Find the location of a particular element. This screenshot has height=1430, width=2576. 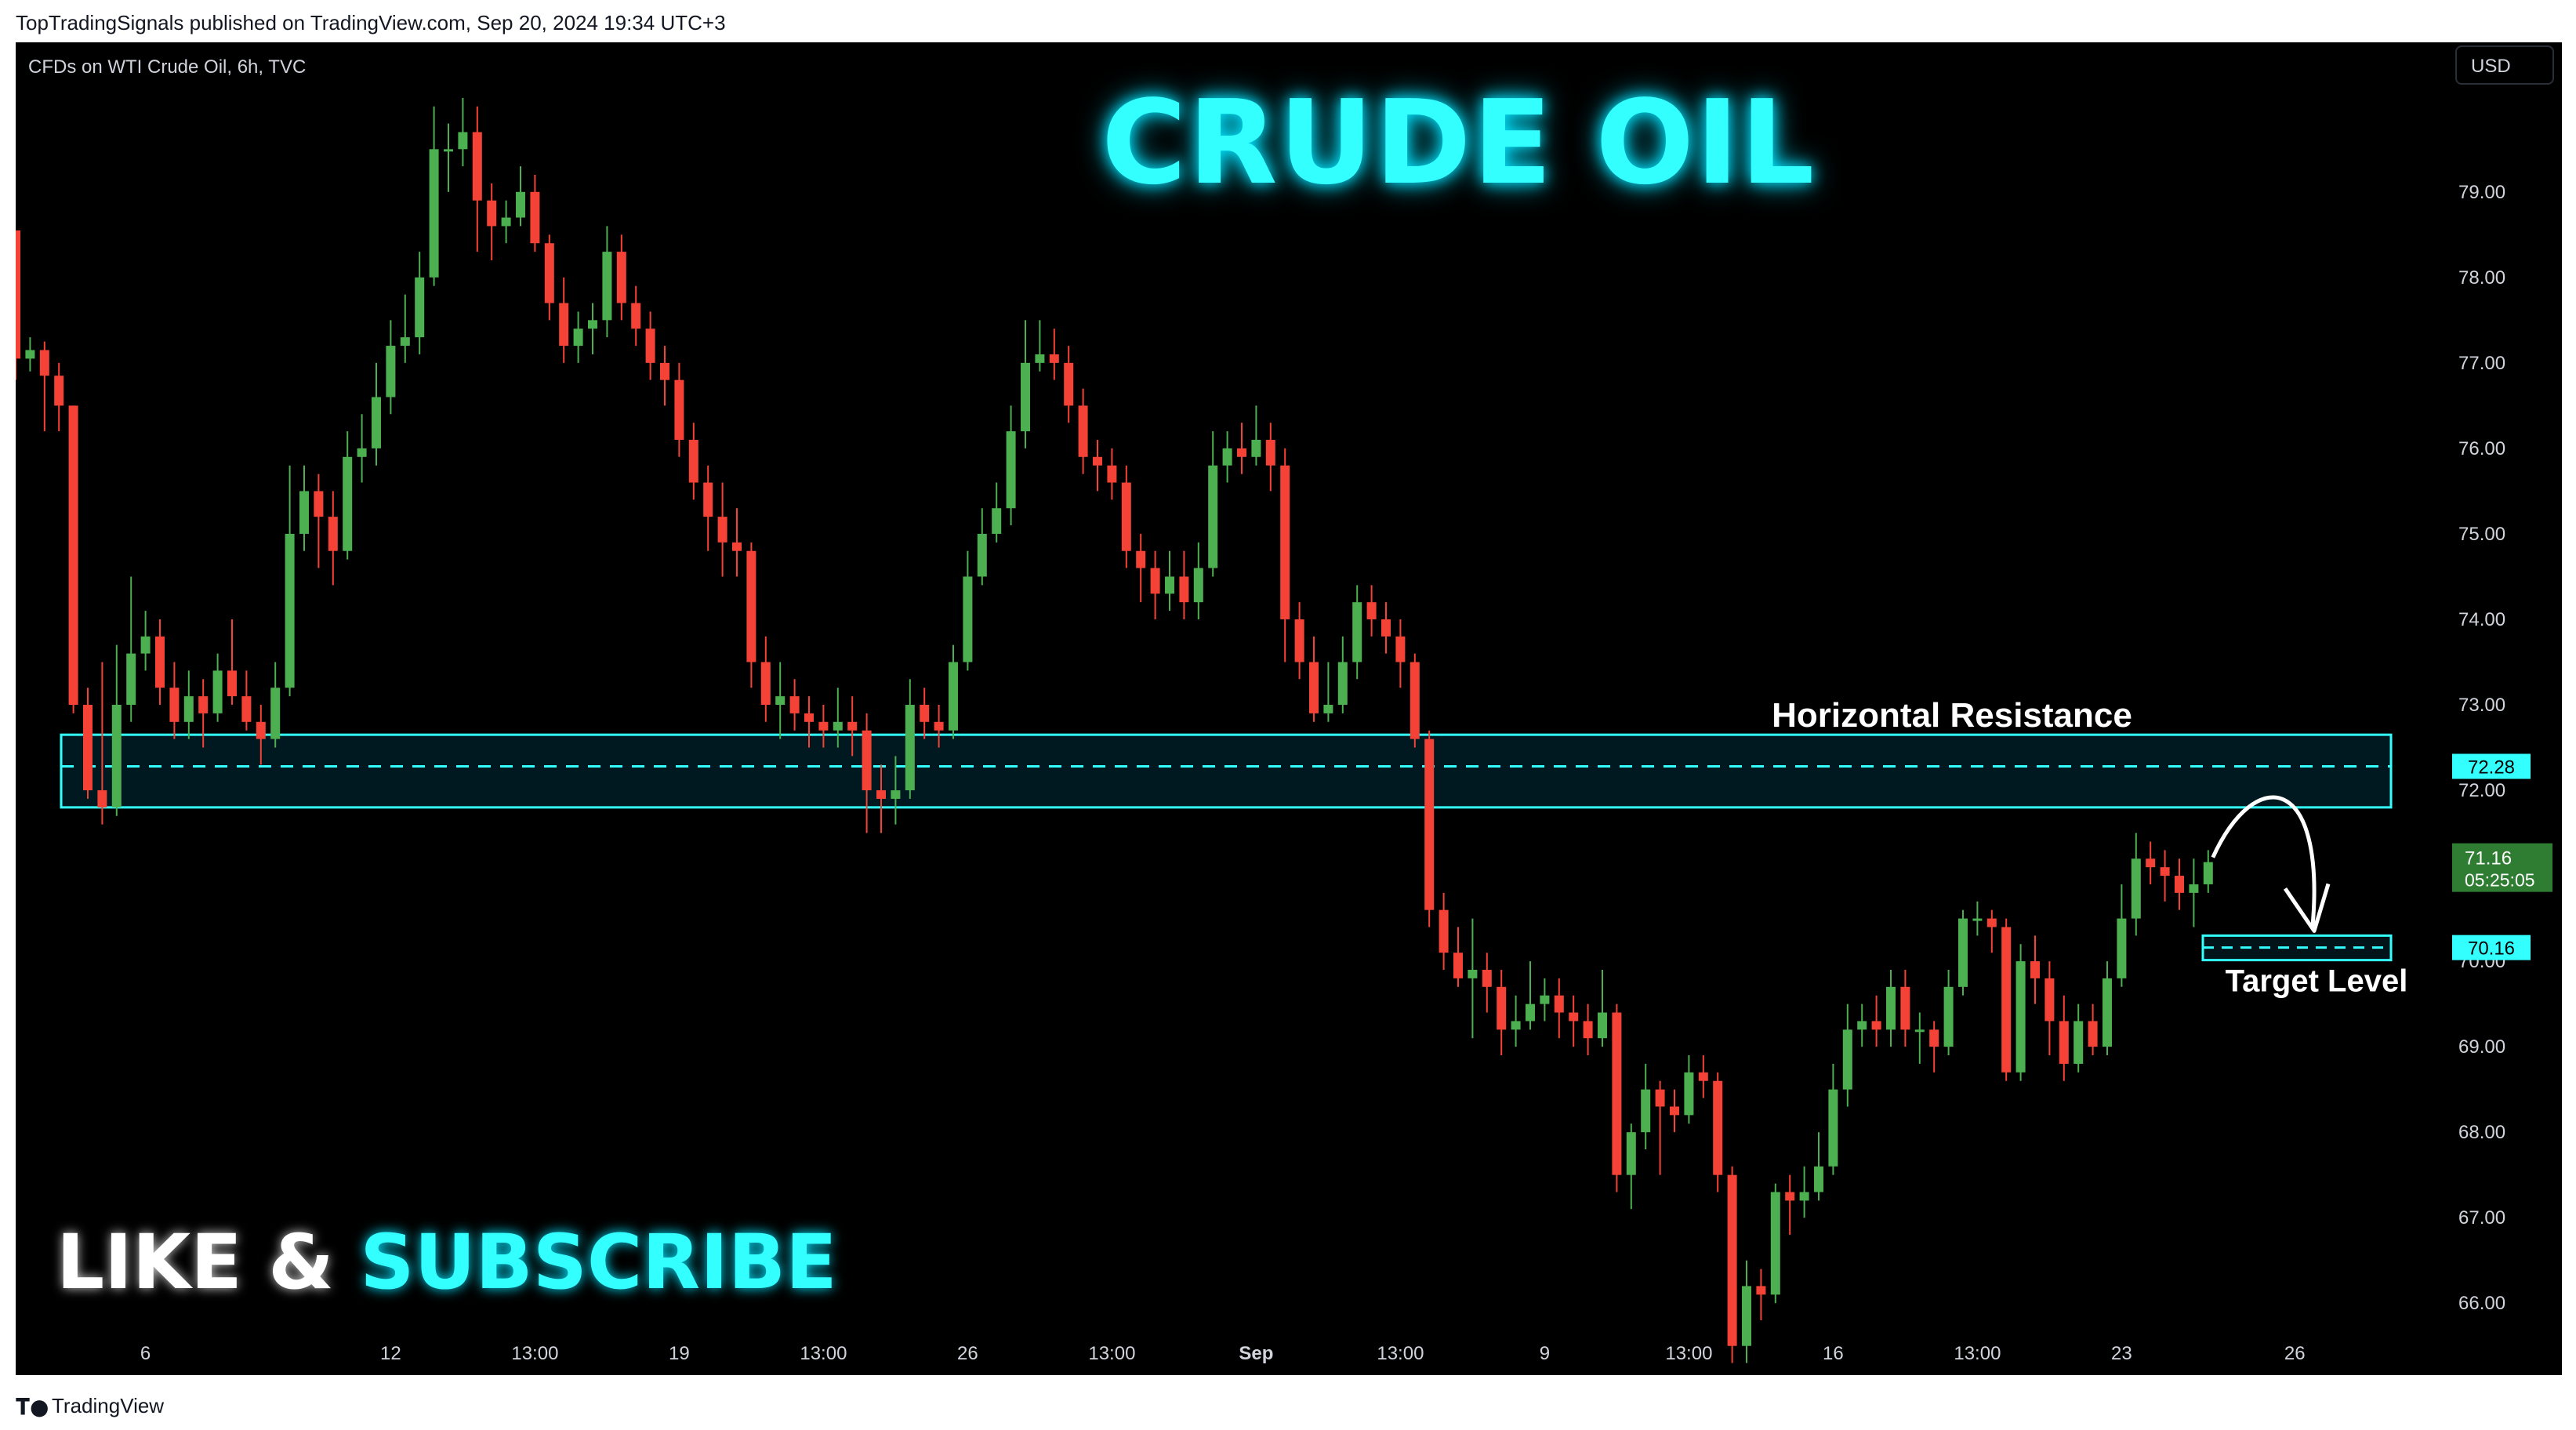

price-tick-label: 75.00 is located at coordinates (2481, 534).